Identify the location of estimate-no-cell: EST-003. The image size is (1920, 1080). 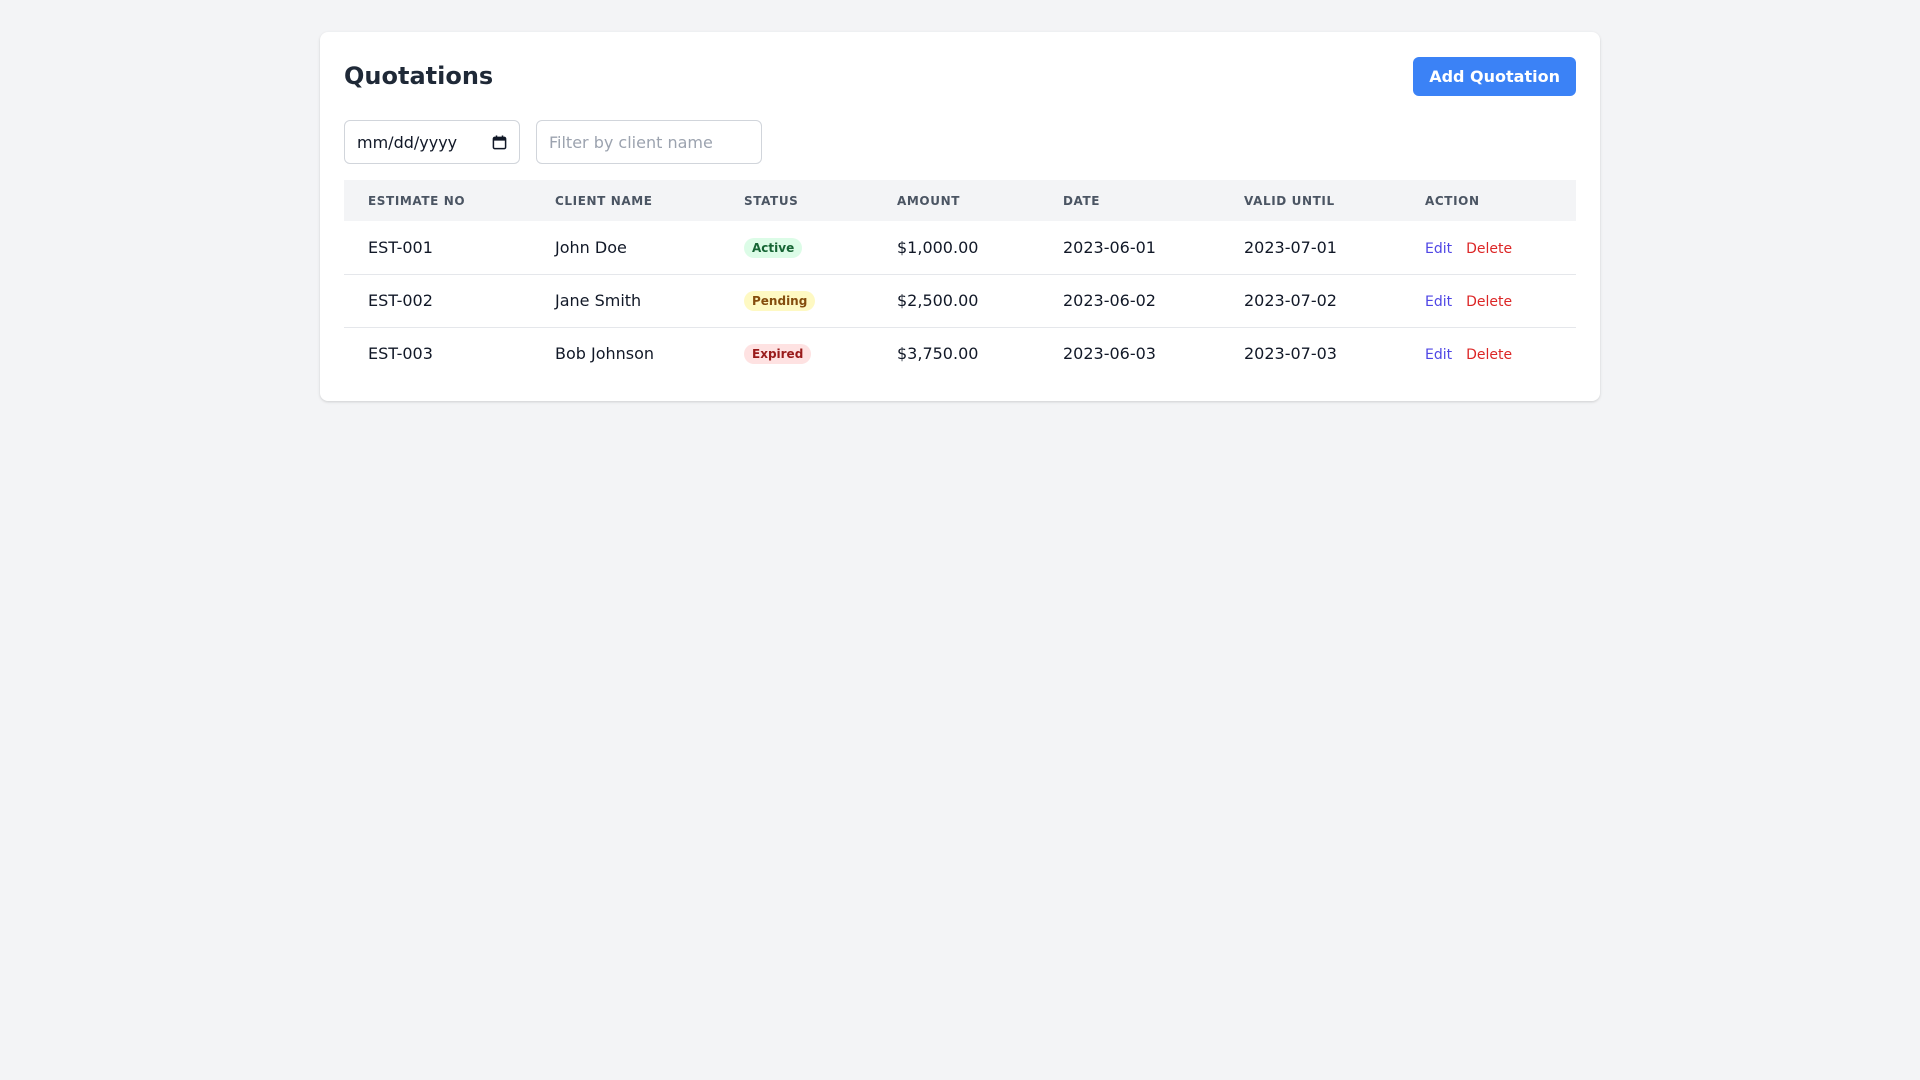
(400, 354).